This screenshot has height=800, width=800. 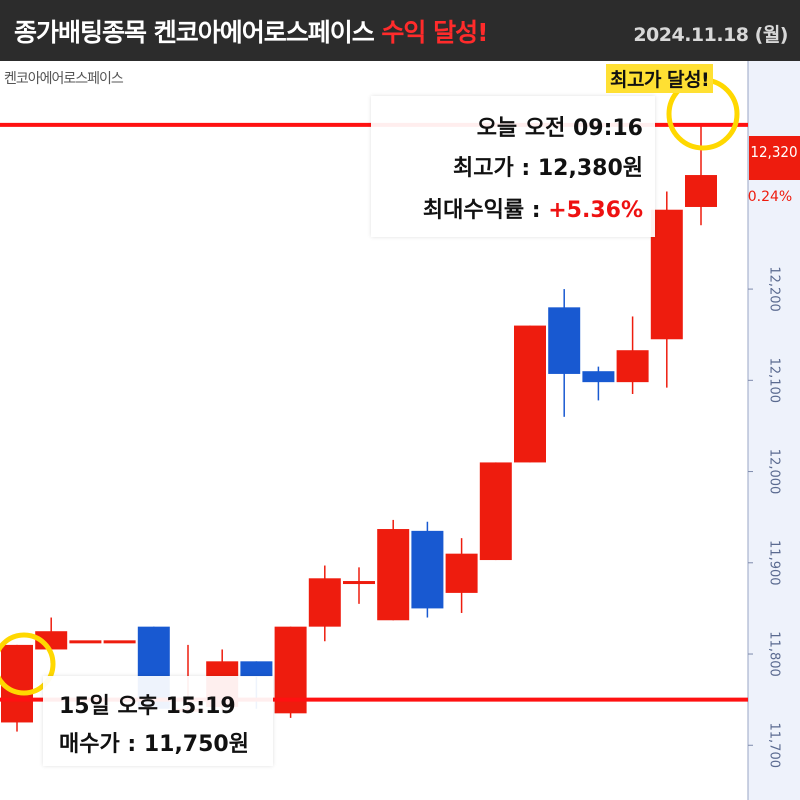 I want to click on peak-badge: 최고가 달성!, so click(x=660, y=78).